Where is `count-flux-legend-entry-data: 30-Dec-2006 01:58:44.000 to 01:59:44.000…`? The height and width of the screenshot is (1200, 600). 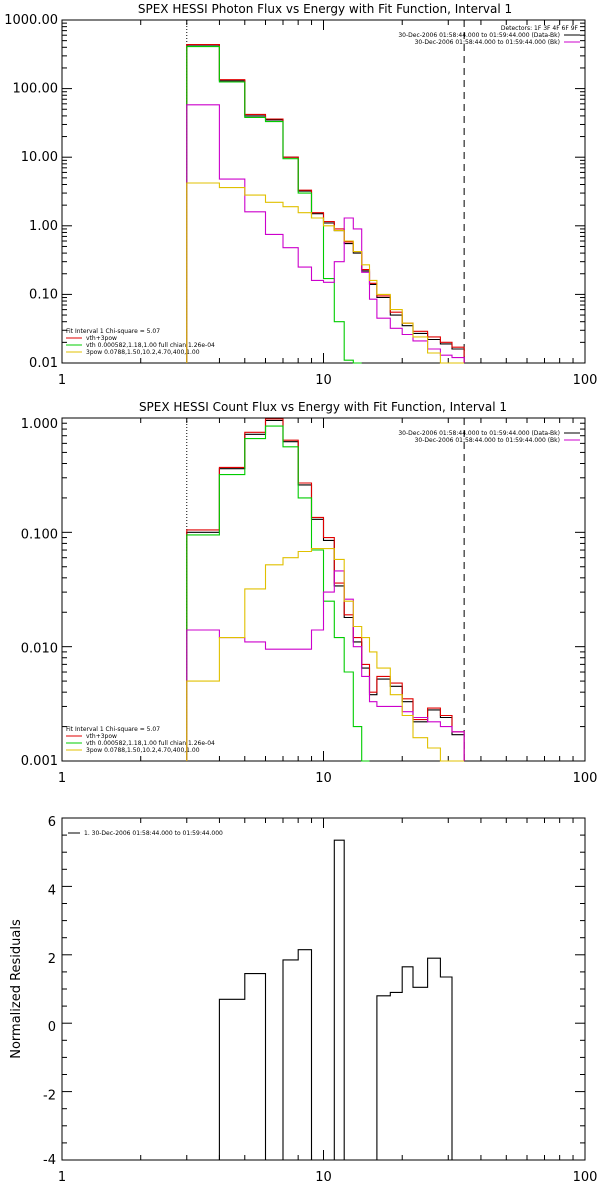 count-flux-legend-entry-data: 30-Dec-2006 01:58:44.000 to 01:59:44.000… is located at coordinates (479, 433).